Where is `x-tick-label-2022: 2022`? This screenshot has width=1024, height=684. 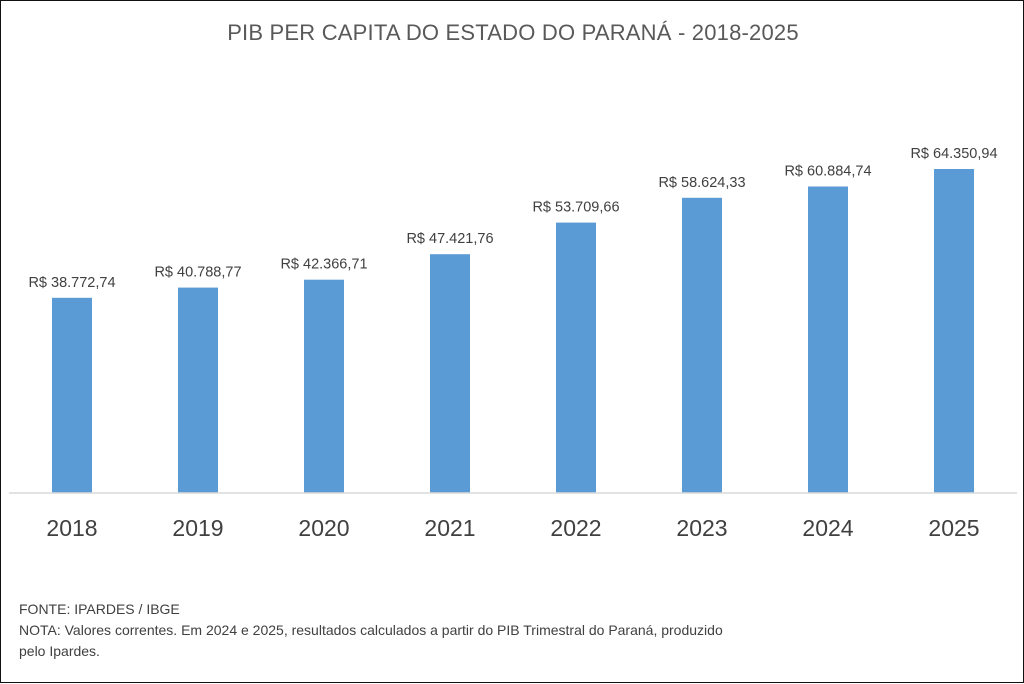
x-tick-label-2022: 2022 is located at coordinates (575, 528).